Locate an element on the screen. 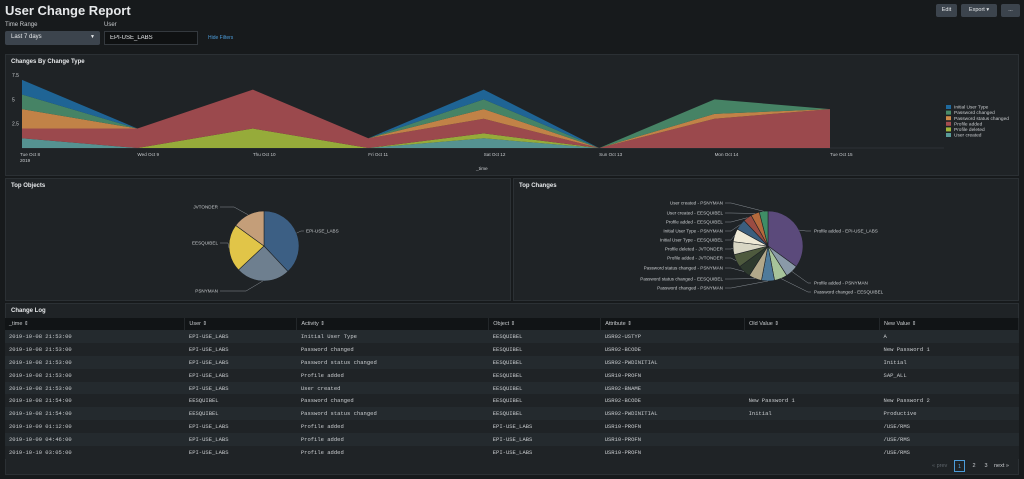 This screenshot has width=1024, height=479. pie-label: EPI-USE_LABS is located at coordinates (322, 231).